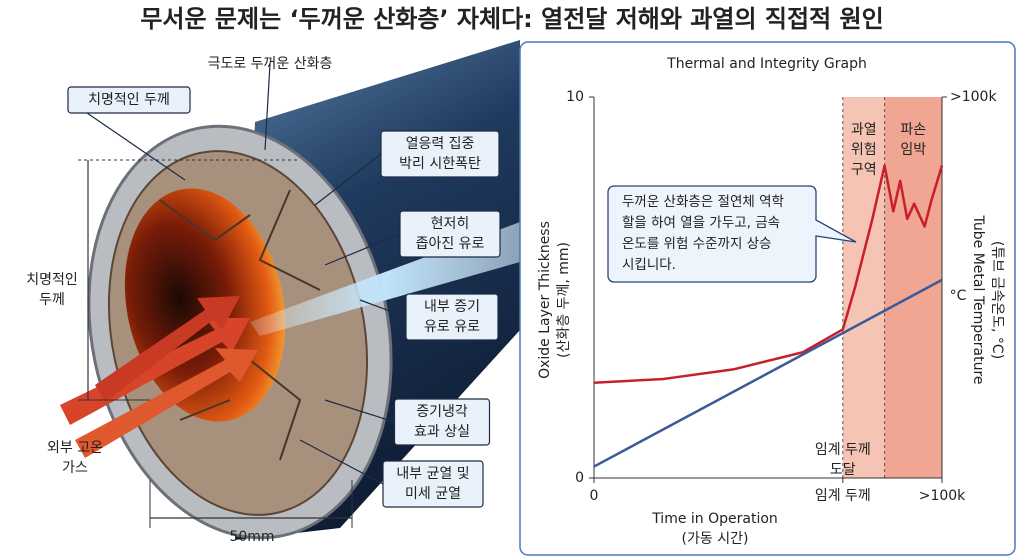  Describe the element at coordinates (594, 496) in the screenshot. I see `x-tick-label: 0` at that location.